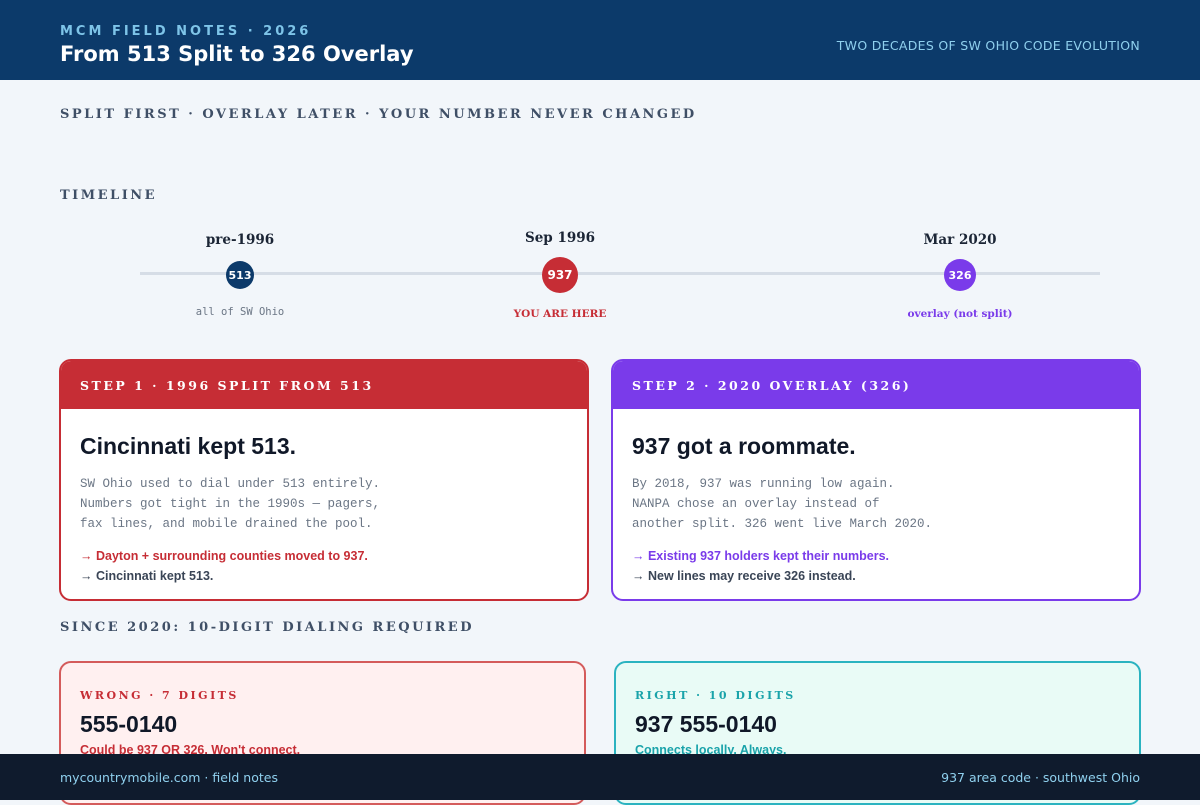 Image resolution: width=1200 pixels, height=805 pixels. I want to click on right-note: Connects locally. Always., so click(711, 750).